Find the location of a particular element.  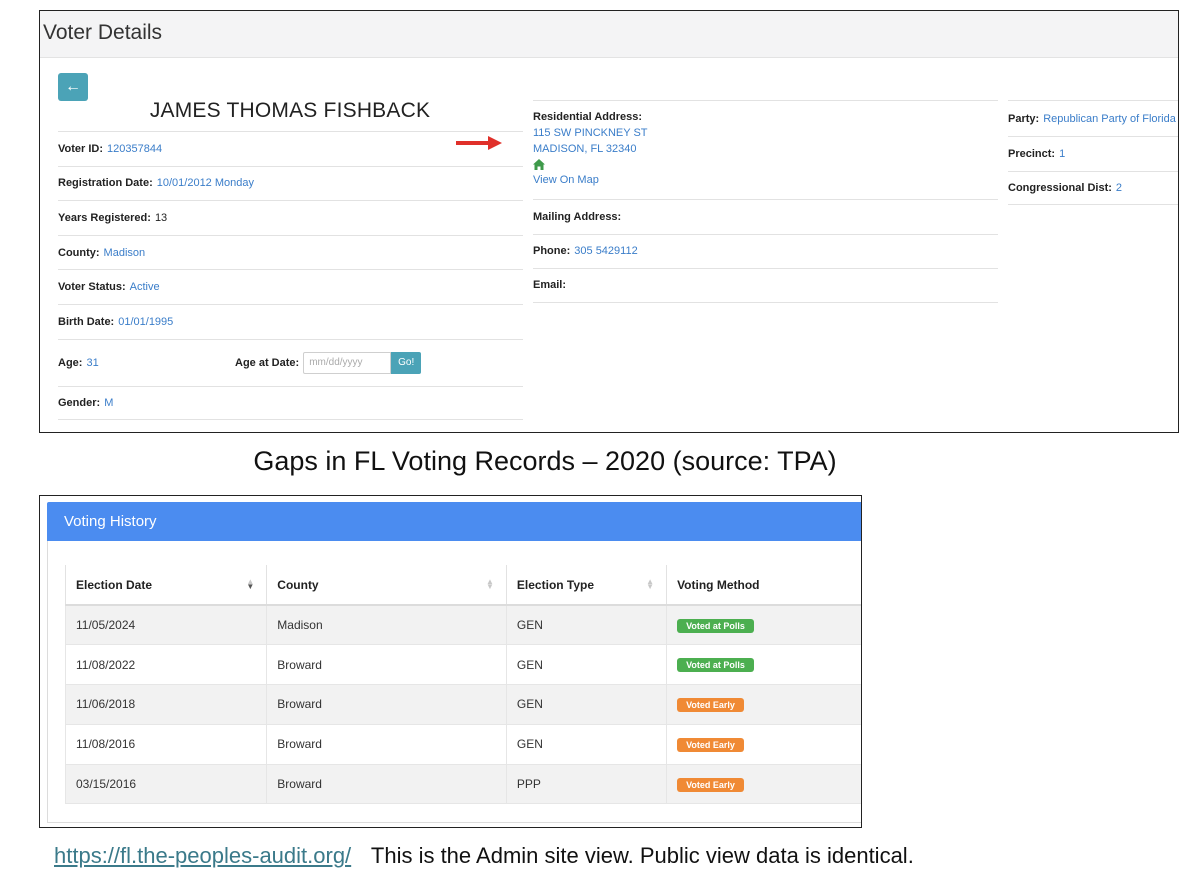

table-row: 11/08/2022 Broward GEN Voted at Polls is located at coordinates (462, 665).